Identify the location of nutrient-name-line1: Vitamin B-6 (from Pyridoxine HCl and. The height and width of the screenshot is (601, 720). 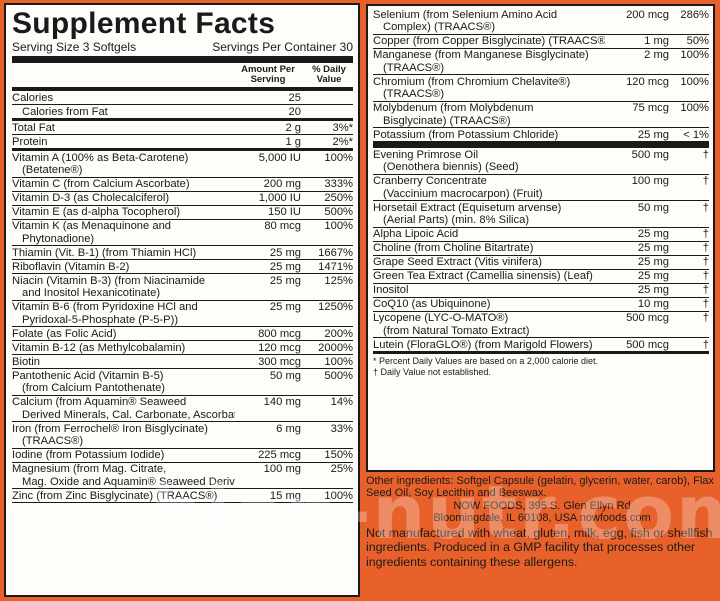
(105, 307).